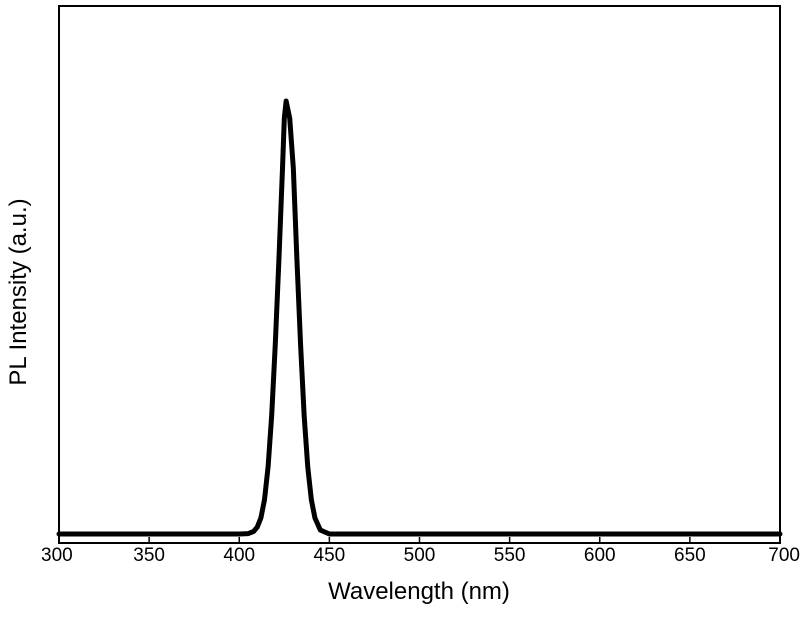 Image resolution: width=801 pixels, height=617 pixels. Describe the element at coordinates (57, 555) in the screenshot. I see `x-tick-label-300: 300` at that location.